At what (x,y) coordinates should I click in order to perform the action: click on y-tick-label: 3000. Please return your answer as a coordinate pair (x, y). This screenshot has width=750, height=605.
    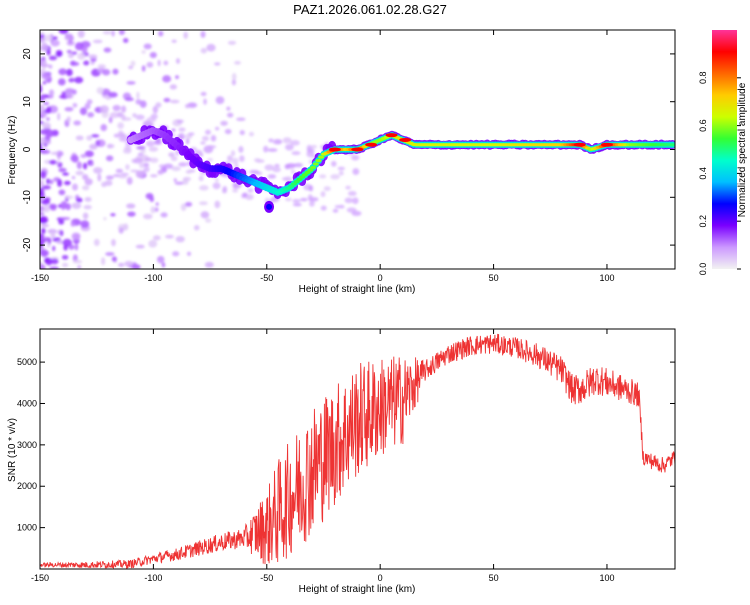
    Looking at the image, I should click on (27, 445).